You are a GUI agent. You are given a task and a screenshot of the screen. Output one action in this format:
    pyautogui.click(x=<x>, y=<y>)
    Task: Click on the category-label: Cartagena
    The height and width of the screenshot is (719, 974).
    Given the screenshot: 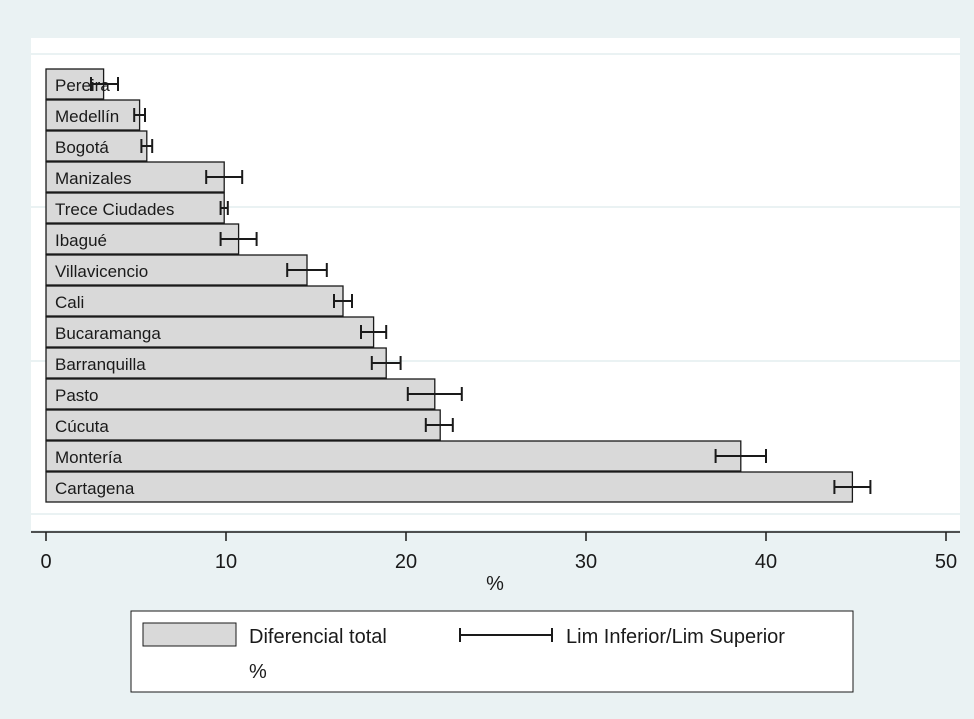 What is the action you would take?
    pyautogui.click(x=95, y=488)
    